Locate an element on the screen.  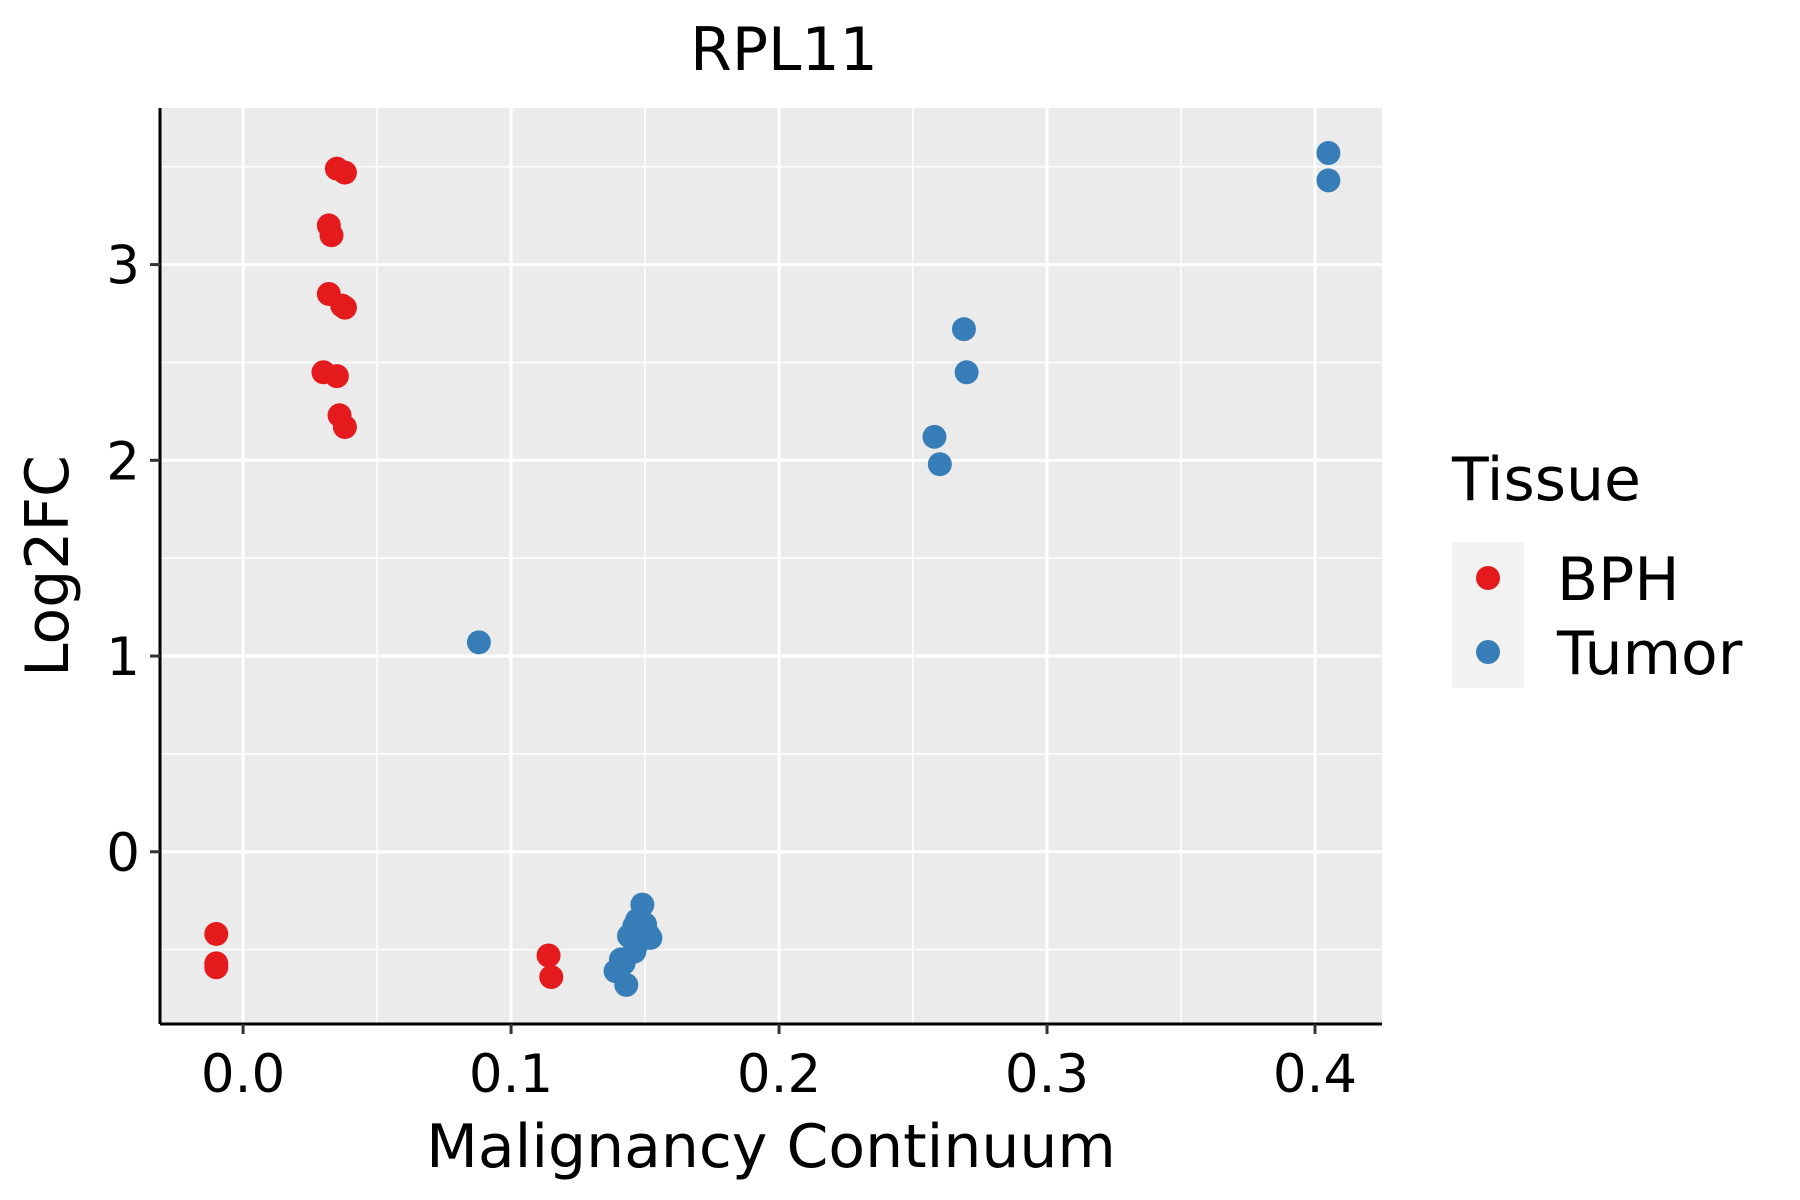
x-tick-label: 0.3 is located at coordinates (1047, 1074).